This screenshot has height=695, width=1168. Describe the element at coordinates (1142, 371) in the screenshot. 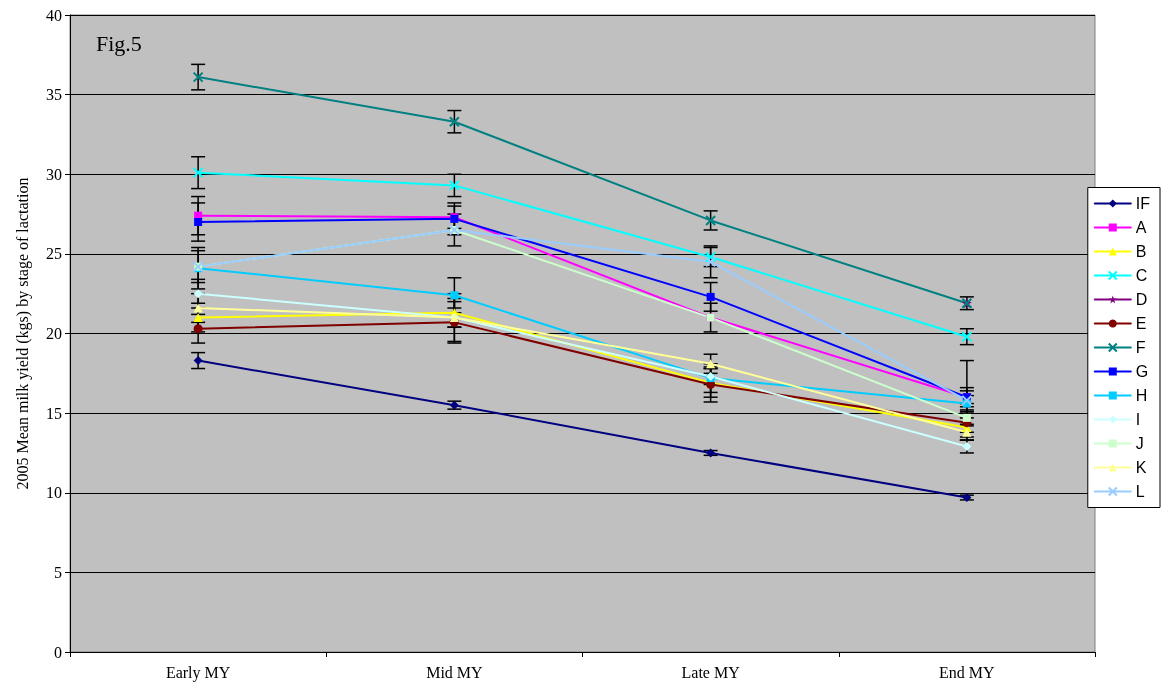

I see `legend-label: G` at that location.